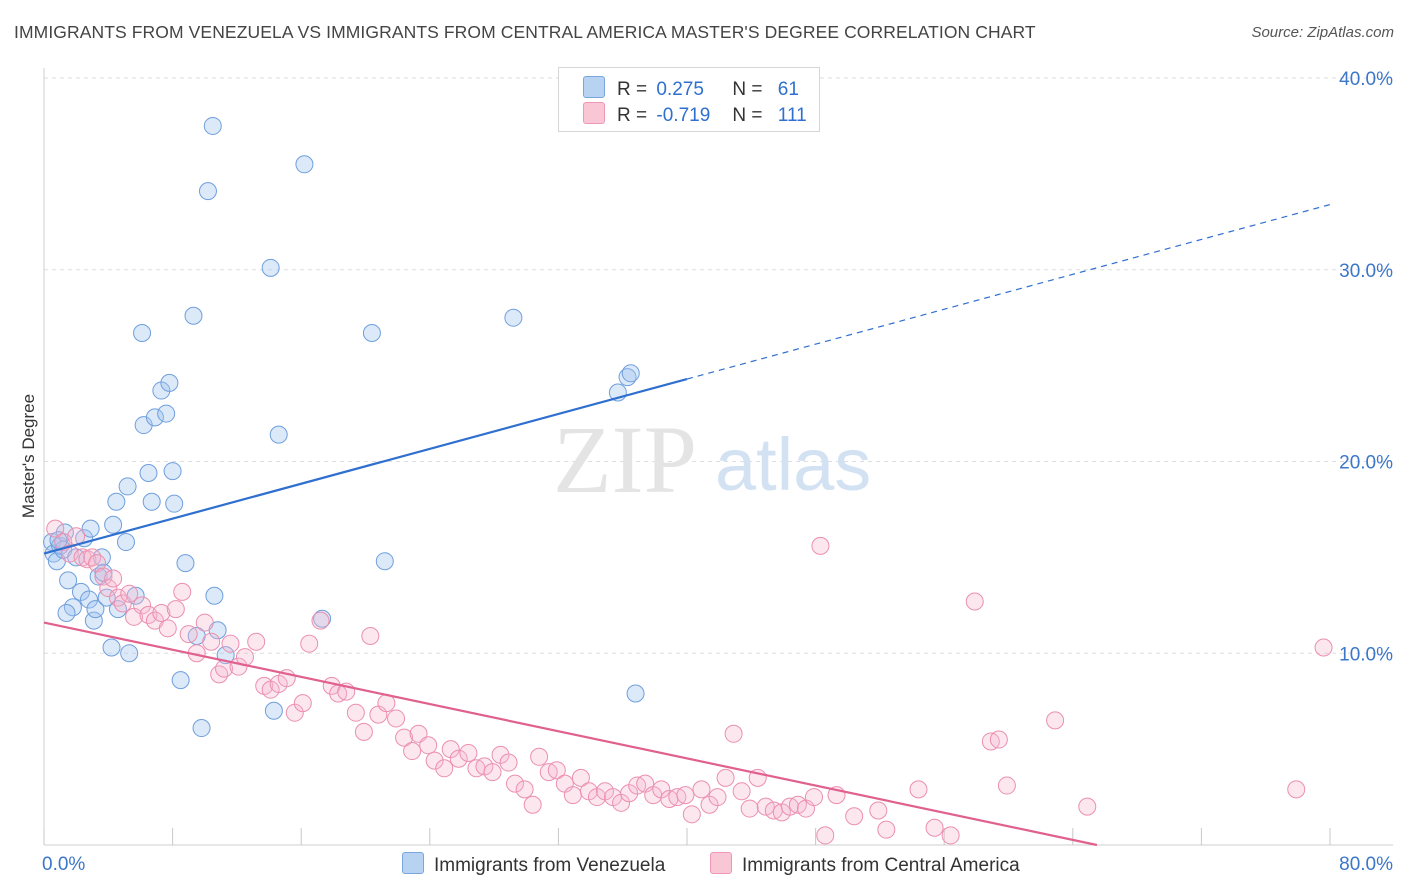 Image resolution: width=1406 pixels, height=892 pixels. I want to click on trend-line-venezuela, so click(365, 466).